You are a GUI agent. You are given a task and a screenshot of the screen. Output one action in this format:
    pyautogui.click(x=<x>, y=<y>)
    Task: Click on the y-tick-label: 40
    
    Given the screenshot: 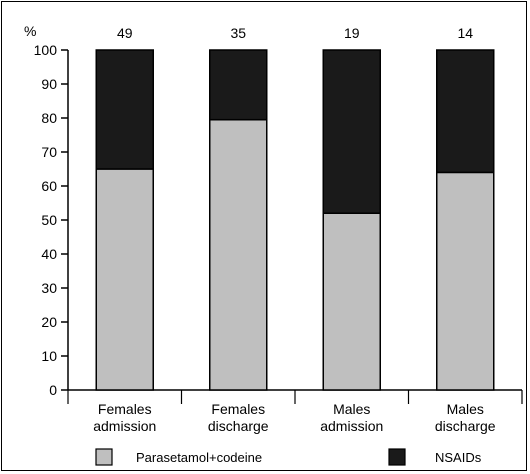 What is the action you would take?
    pyautogui.click(x=49, y=254)
    